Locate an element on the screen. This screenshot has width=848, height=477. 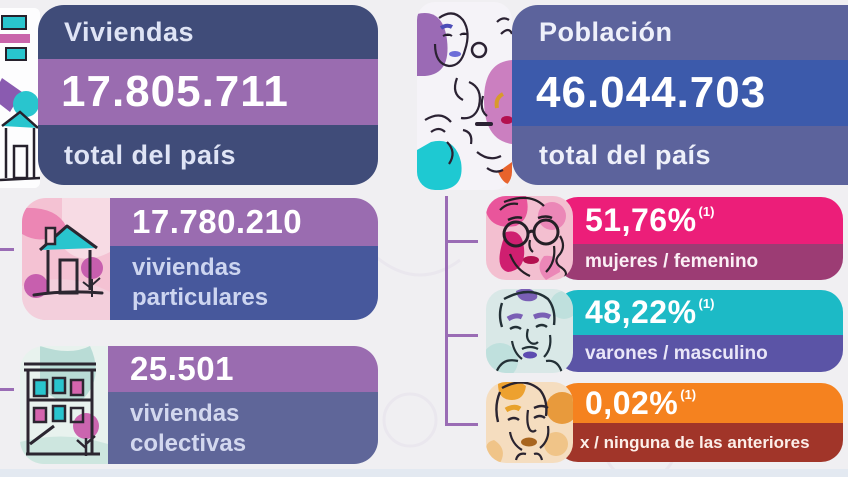
viviendas-particulares-card: 17.780.210 viviendas particulares is located at coordinates (200, 259).